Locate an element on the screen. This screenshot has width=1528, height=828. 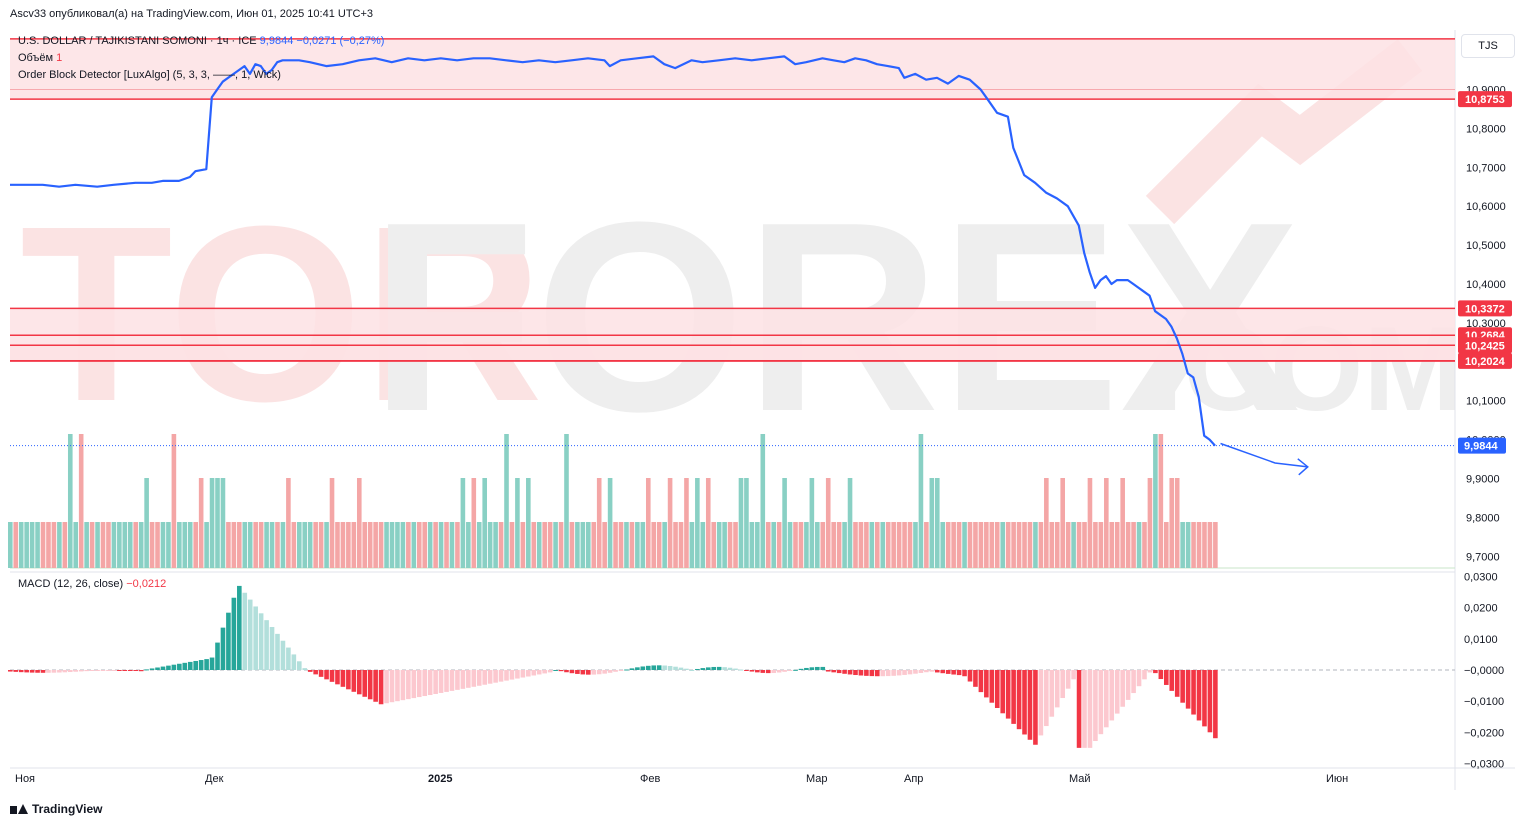
currency-button: TJS is located at coordinates (1488, 46).